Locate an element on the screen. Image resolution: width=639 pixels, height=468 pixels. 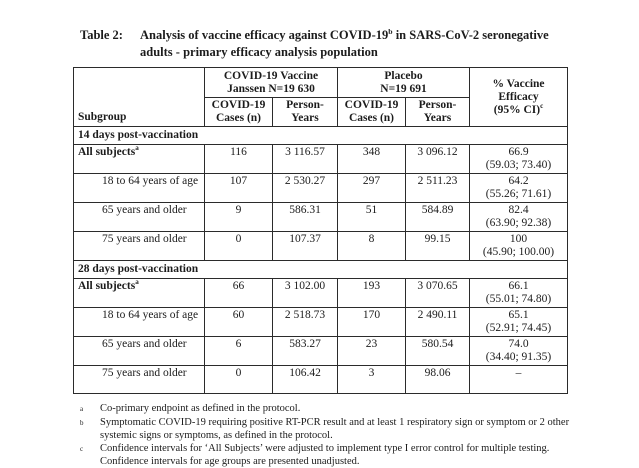
cell-vaccine-cases: 60 is located at coordinates (238, 322).